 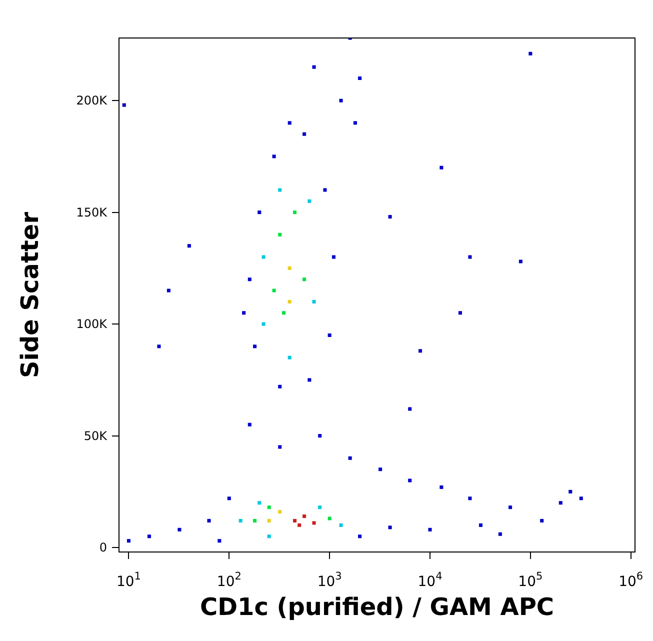 I want to click on y-tick-label: 100K, so click(x=92, y=324).